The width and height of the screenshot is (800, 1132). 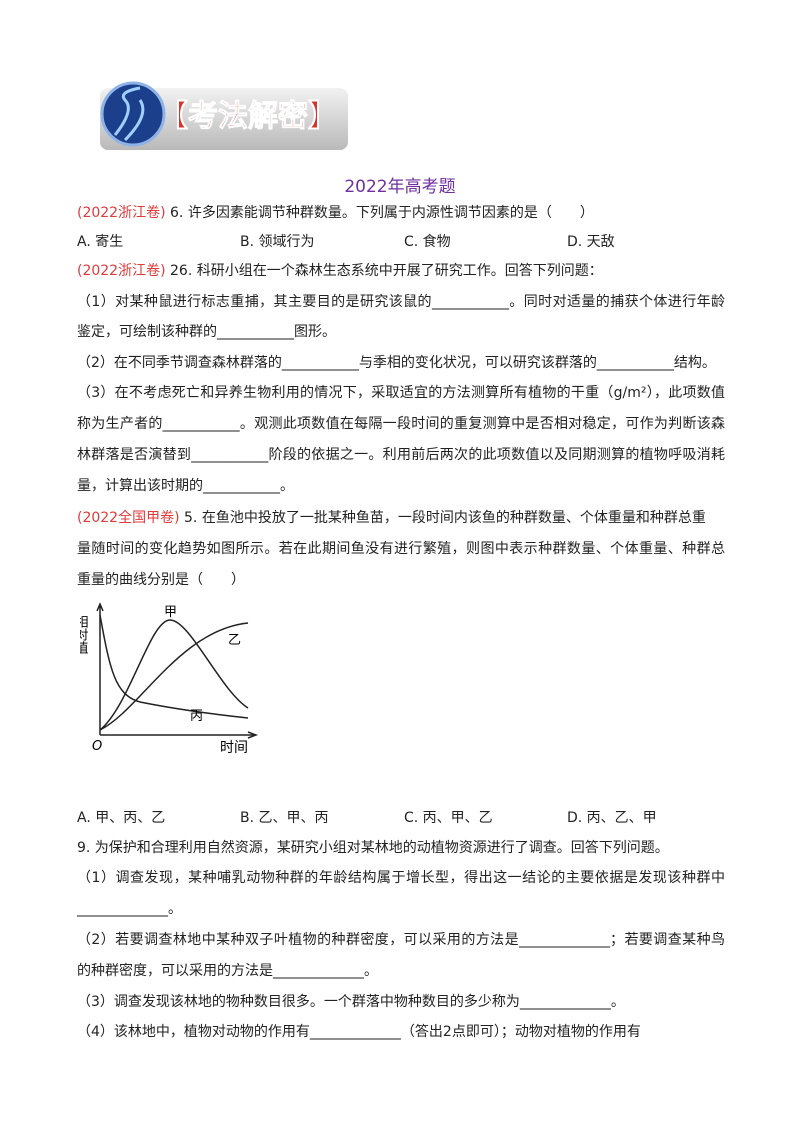 I want to click on option: A. 甲、丙、乙, so click(x=121, y=818).